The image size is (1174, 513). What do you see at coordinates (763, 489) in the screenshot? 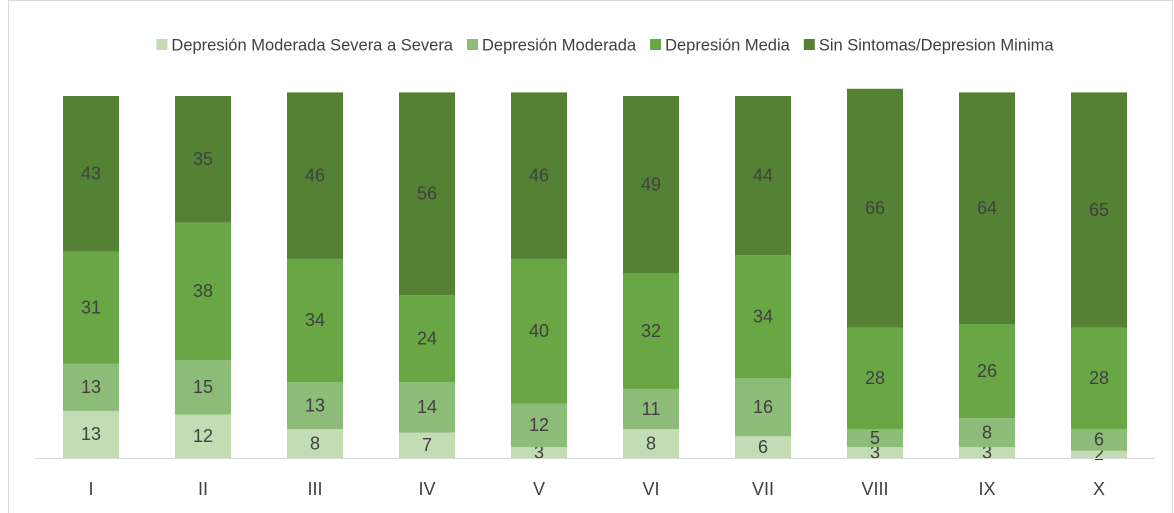
I see `x-tick-label: VII` at bounding box center [763, 489].